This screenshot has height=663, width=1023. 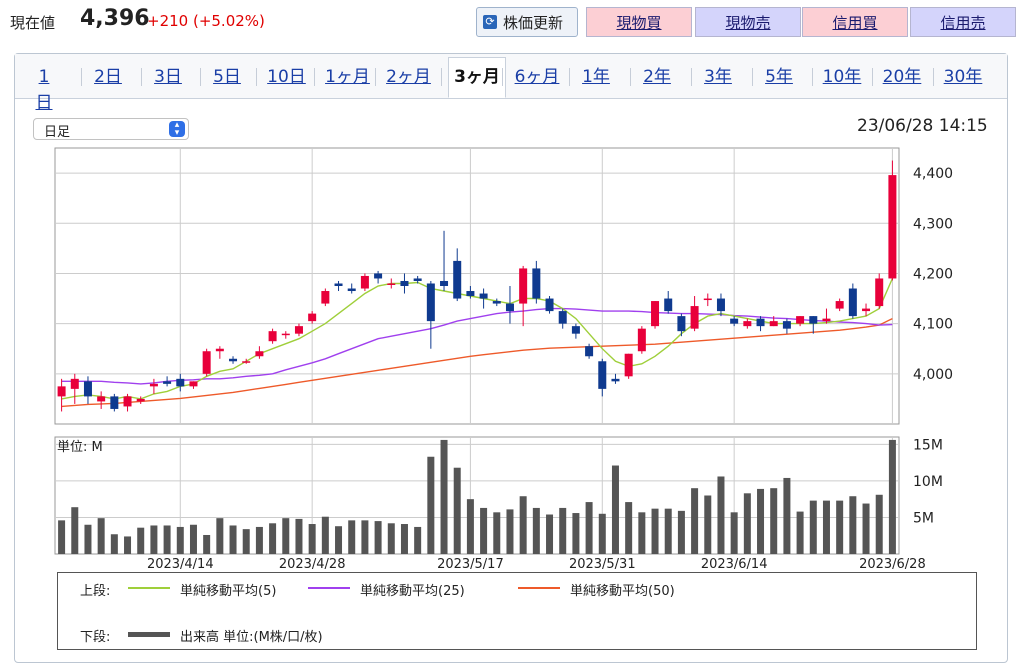 I want to click on tab-period-2: 2日, so click(x=108, y=77).